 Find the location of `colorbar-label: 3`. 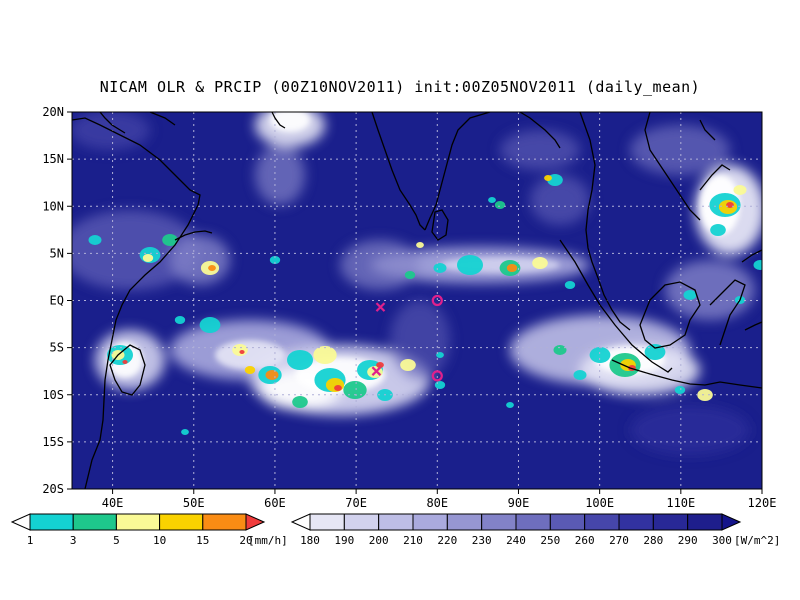

colorbar-label: 3 is located at coordinates (73, 540).